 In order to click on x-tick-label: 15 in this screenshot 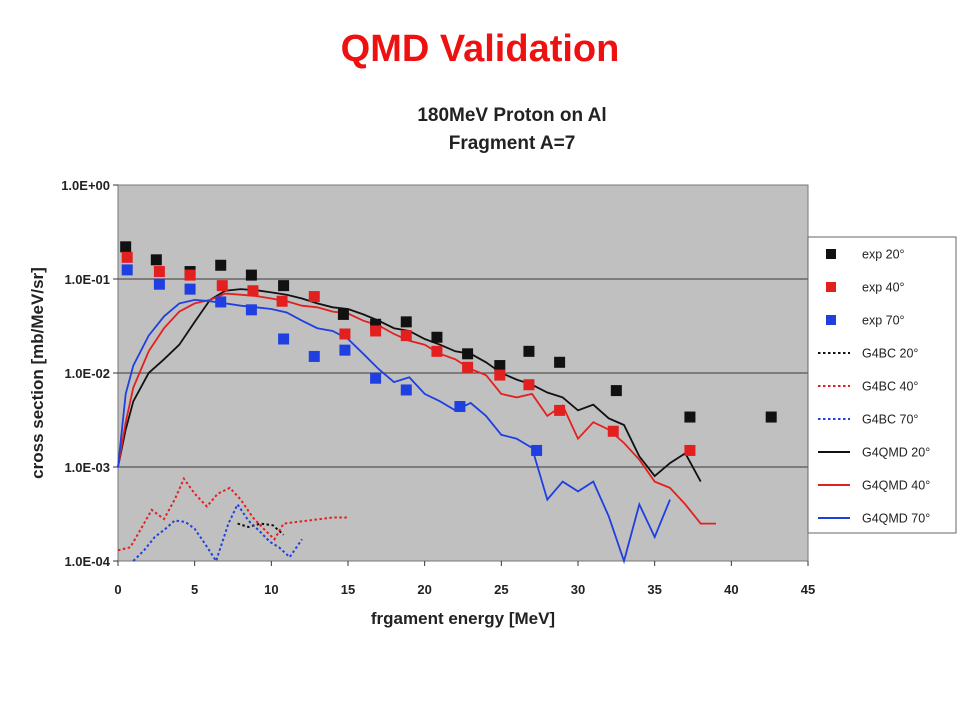, I will do `click(348, 589)`.